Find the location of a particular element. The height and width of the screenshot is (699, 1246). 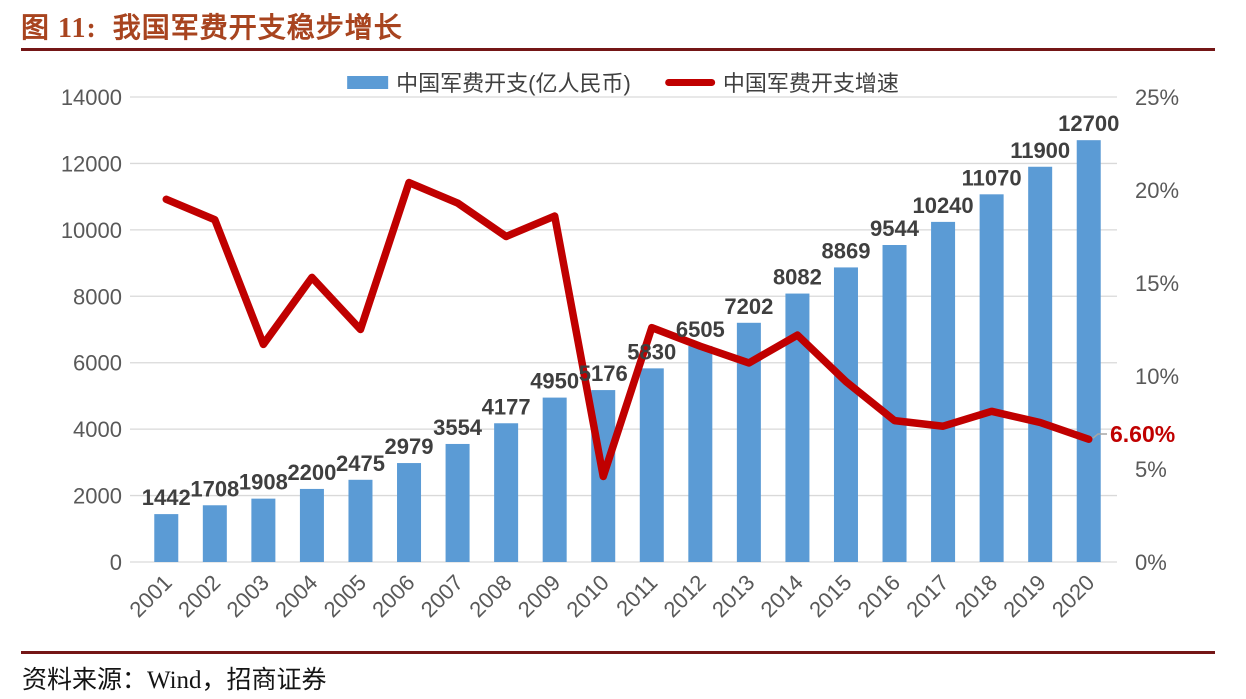

svg-text: 4177 is located at coordinates (506, 406).